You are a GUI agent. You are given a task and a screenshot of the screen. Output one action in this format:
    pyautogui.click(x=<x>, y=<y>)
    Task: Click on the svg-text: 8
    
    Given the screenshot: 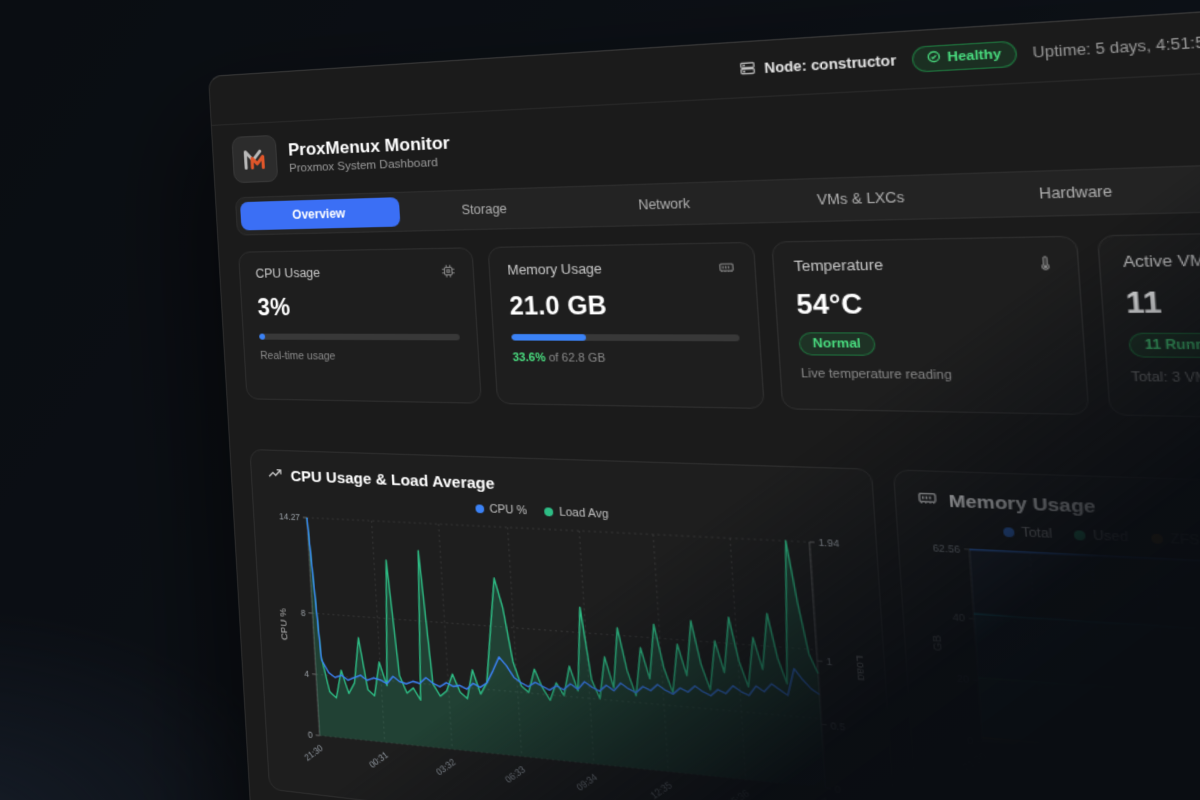 What is the action you would take?
    pyautogui.click(x=304, y=613)
    